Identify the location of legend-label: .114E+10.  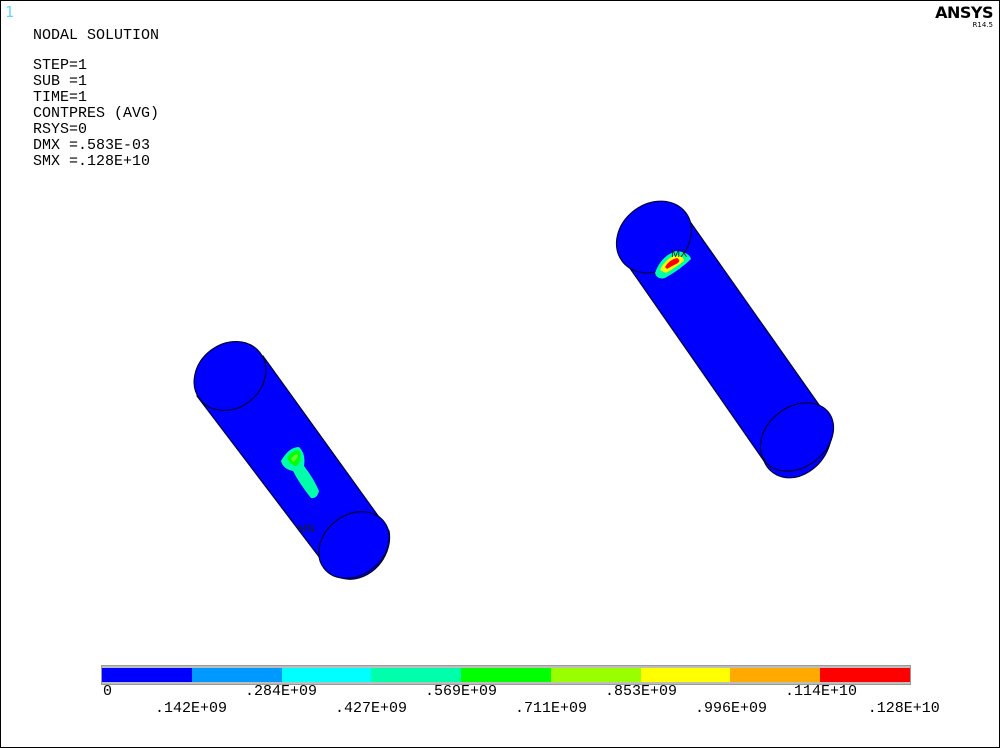
(821, 691).